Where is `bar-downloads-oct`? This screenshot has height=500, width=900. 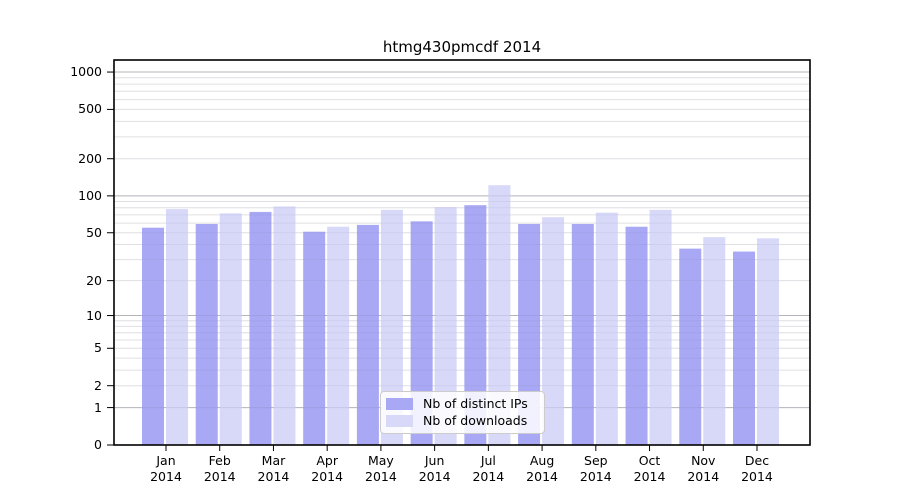 bar-downloads-oct is located at coordinates (660, 327).